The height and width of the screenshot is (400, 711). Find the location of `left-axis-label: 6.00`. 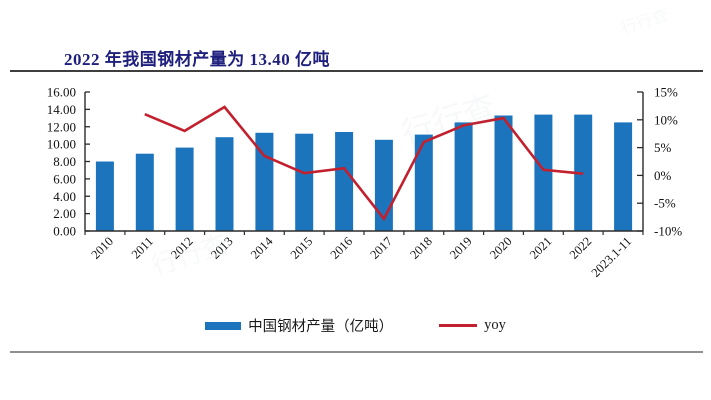

left-axis-label: 6.00 is located at coordinates (64, 178).